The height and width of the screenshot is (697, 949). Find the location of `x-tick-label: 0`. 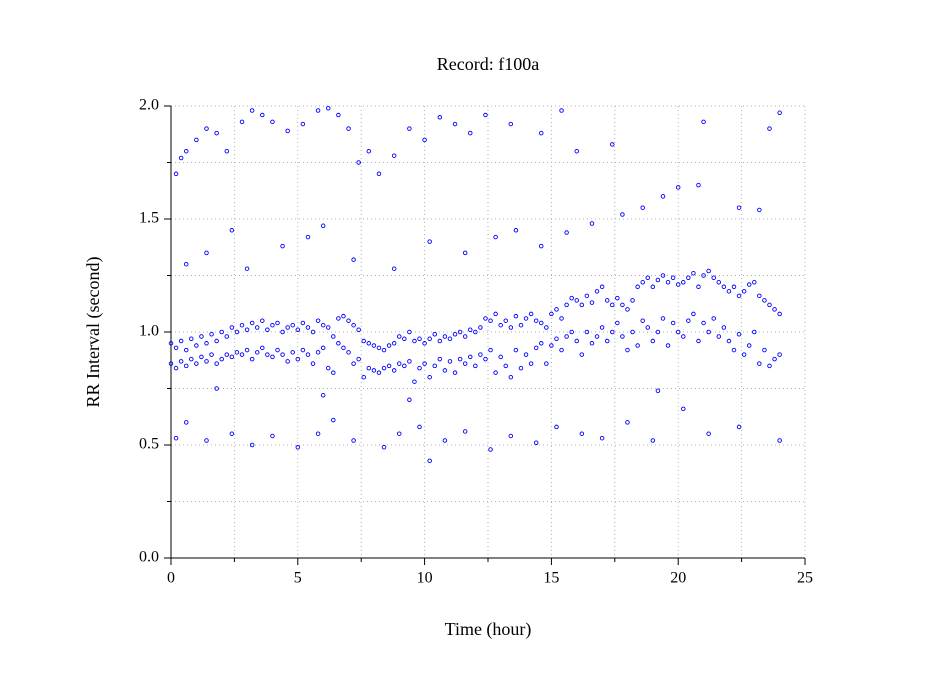

x-tick-label: 0 is located at coordinates (171, 578).